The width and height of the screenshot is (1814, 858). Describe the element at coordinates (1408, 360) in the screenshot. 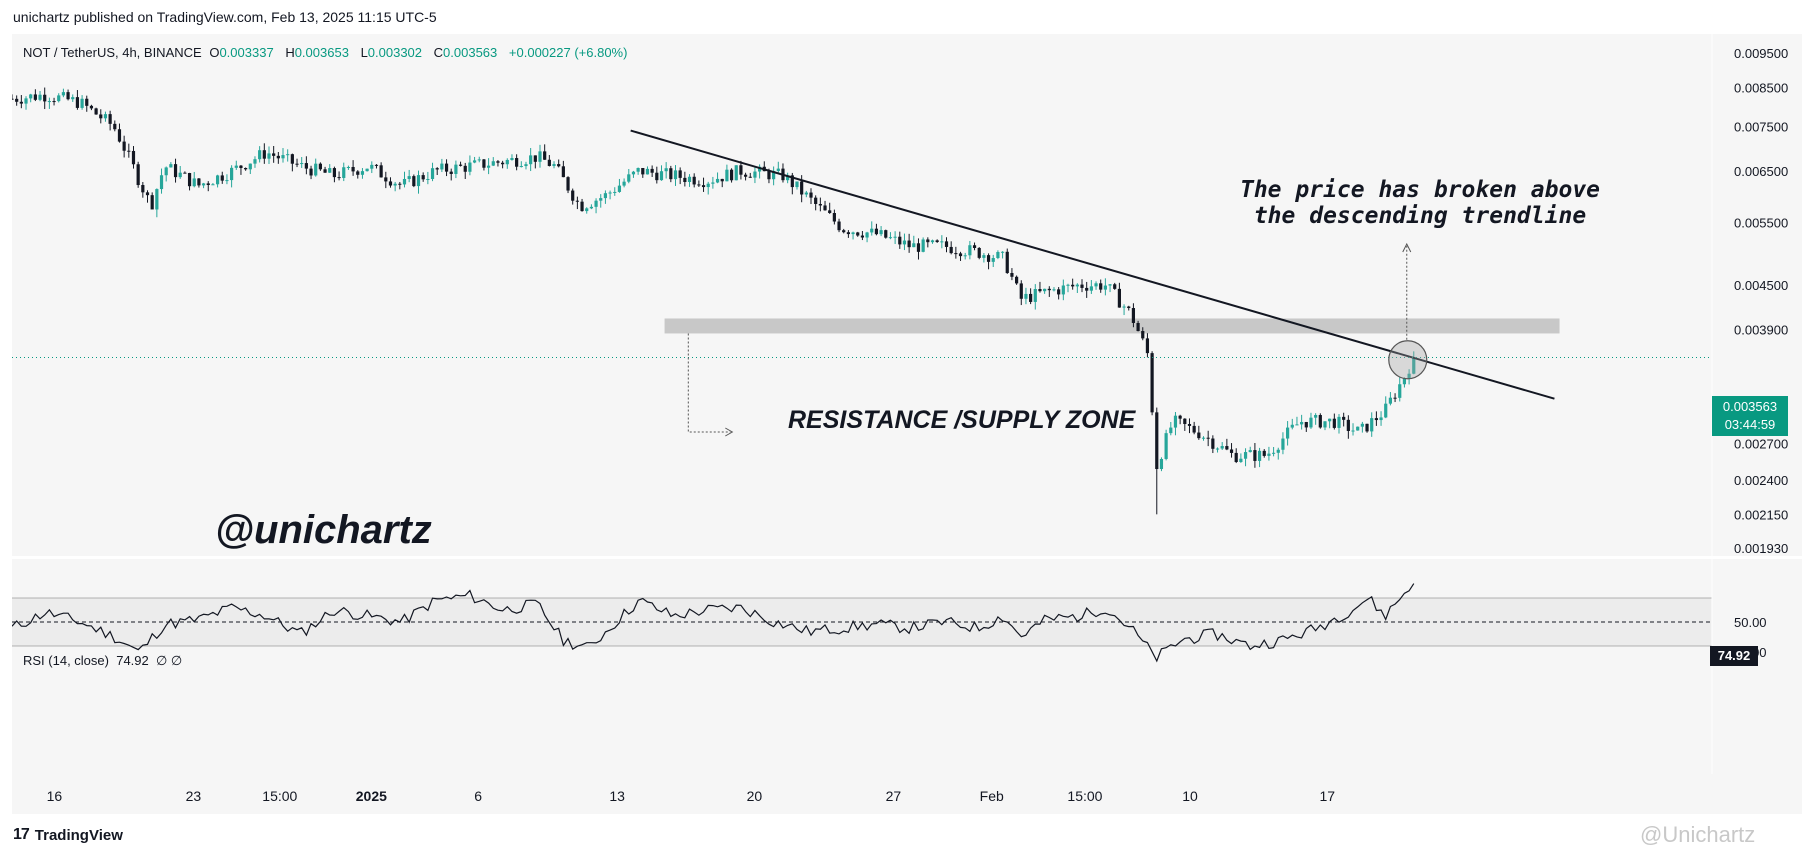

I see `breakout-circle` at that location.